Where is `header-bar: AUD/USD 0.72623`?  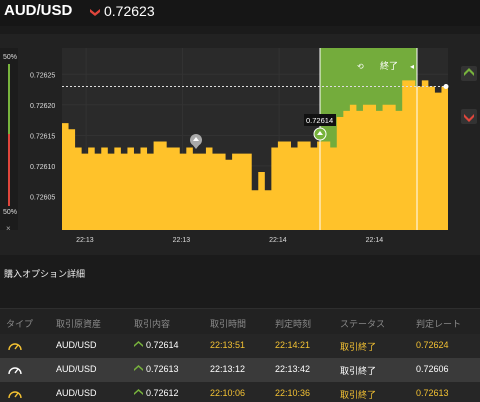
header-bar: AUD/USD 0.72623 is located at coordinates (240, 13).